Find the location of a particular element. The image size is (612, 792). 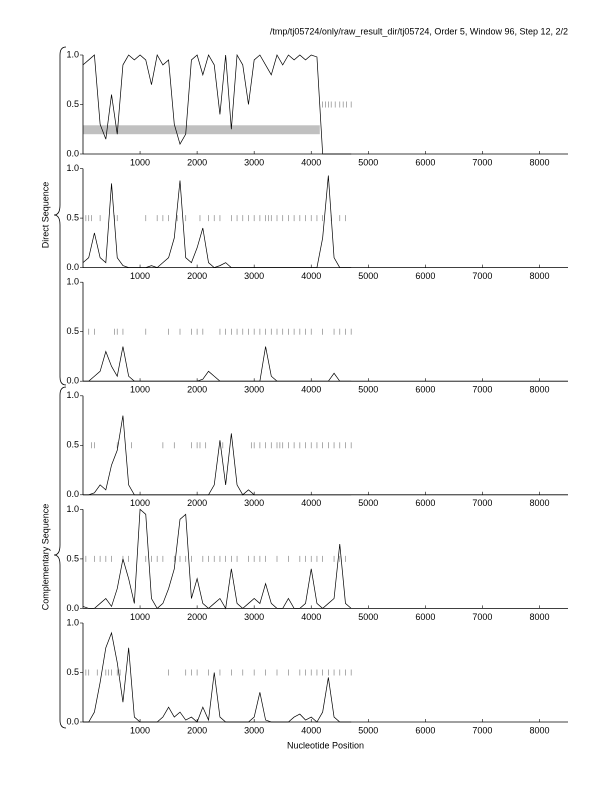

highlight-band is located at coordinates (201, 130).